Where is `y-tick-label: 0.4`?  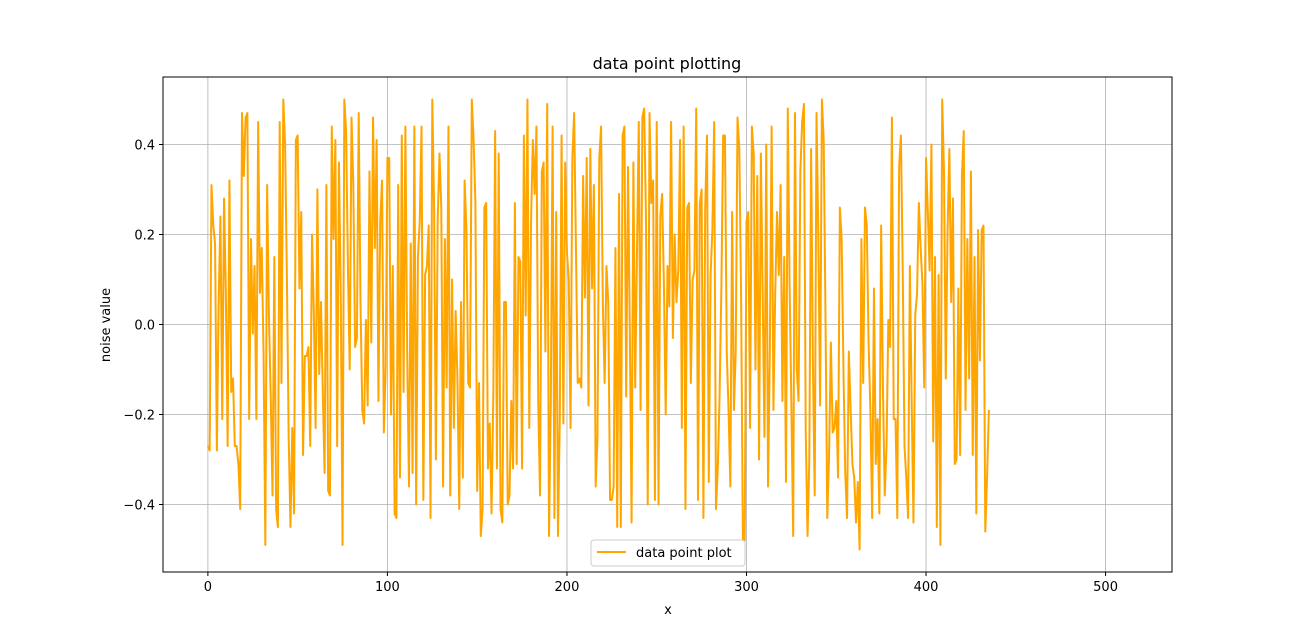
y-tick-label: 0.4 is located at coordinates (144, 146).